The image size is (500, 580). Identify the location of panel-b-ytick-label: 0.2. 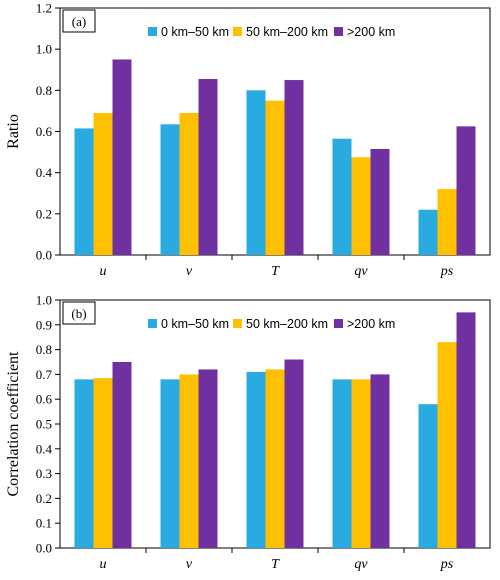
(44, 498).